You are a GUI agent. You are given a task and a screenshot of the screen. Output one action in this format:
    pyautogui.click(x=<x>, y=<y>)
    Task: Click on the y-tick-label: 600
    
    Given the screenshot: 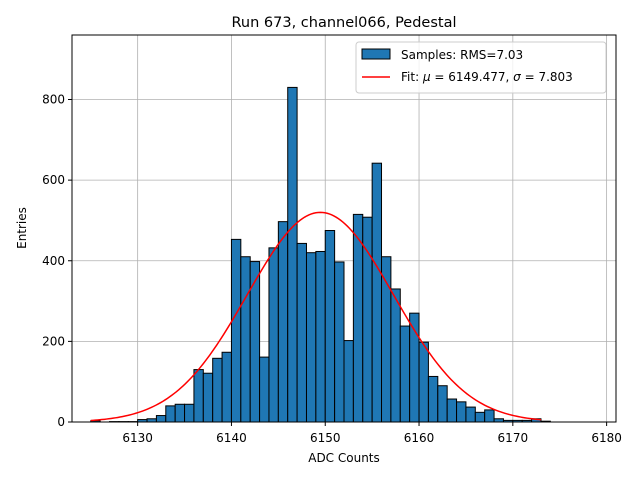 What is the action you would take?
    pyautogui.click(x=53, y=180)
    